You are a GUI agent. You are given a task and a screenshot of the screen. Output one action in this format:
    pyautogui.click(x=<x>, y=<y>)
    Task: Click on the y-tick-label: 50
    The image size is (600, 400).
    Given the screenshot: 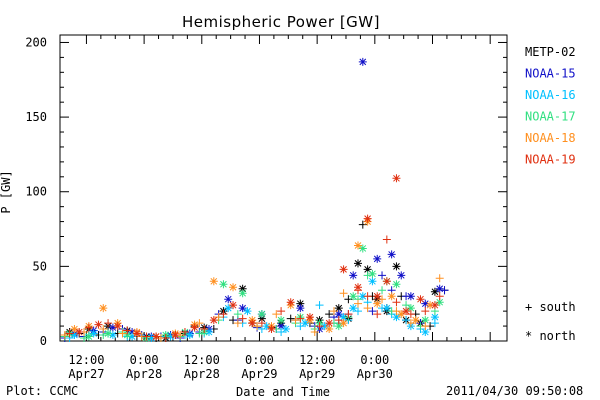 What is the action you would take?
    pyautogui.click(x=40, y=266)
    